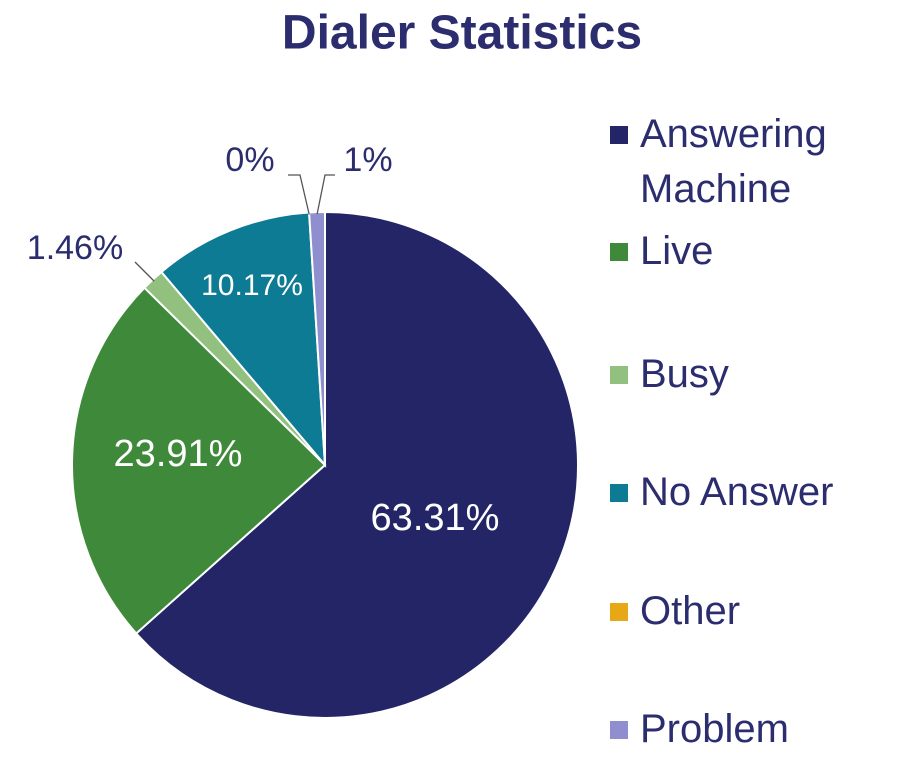  What do you see at coordinates (75, 248) in the screenshot?
I see `data-label: 1.46%` at bounding box center [75, 248].